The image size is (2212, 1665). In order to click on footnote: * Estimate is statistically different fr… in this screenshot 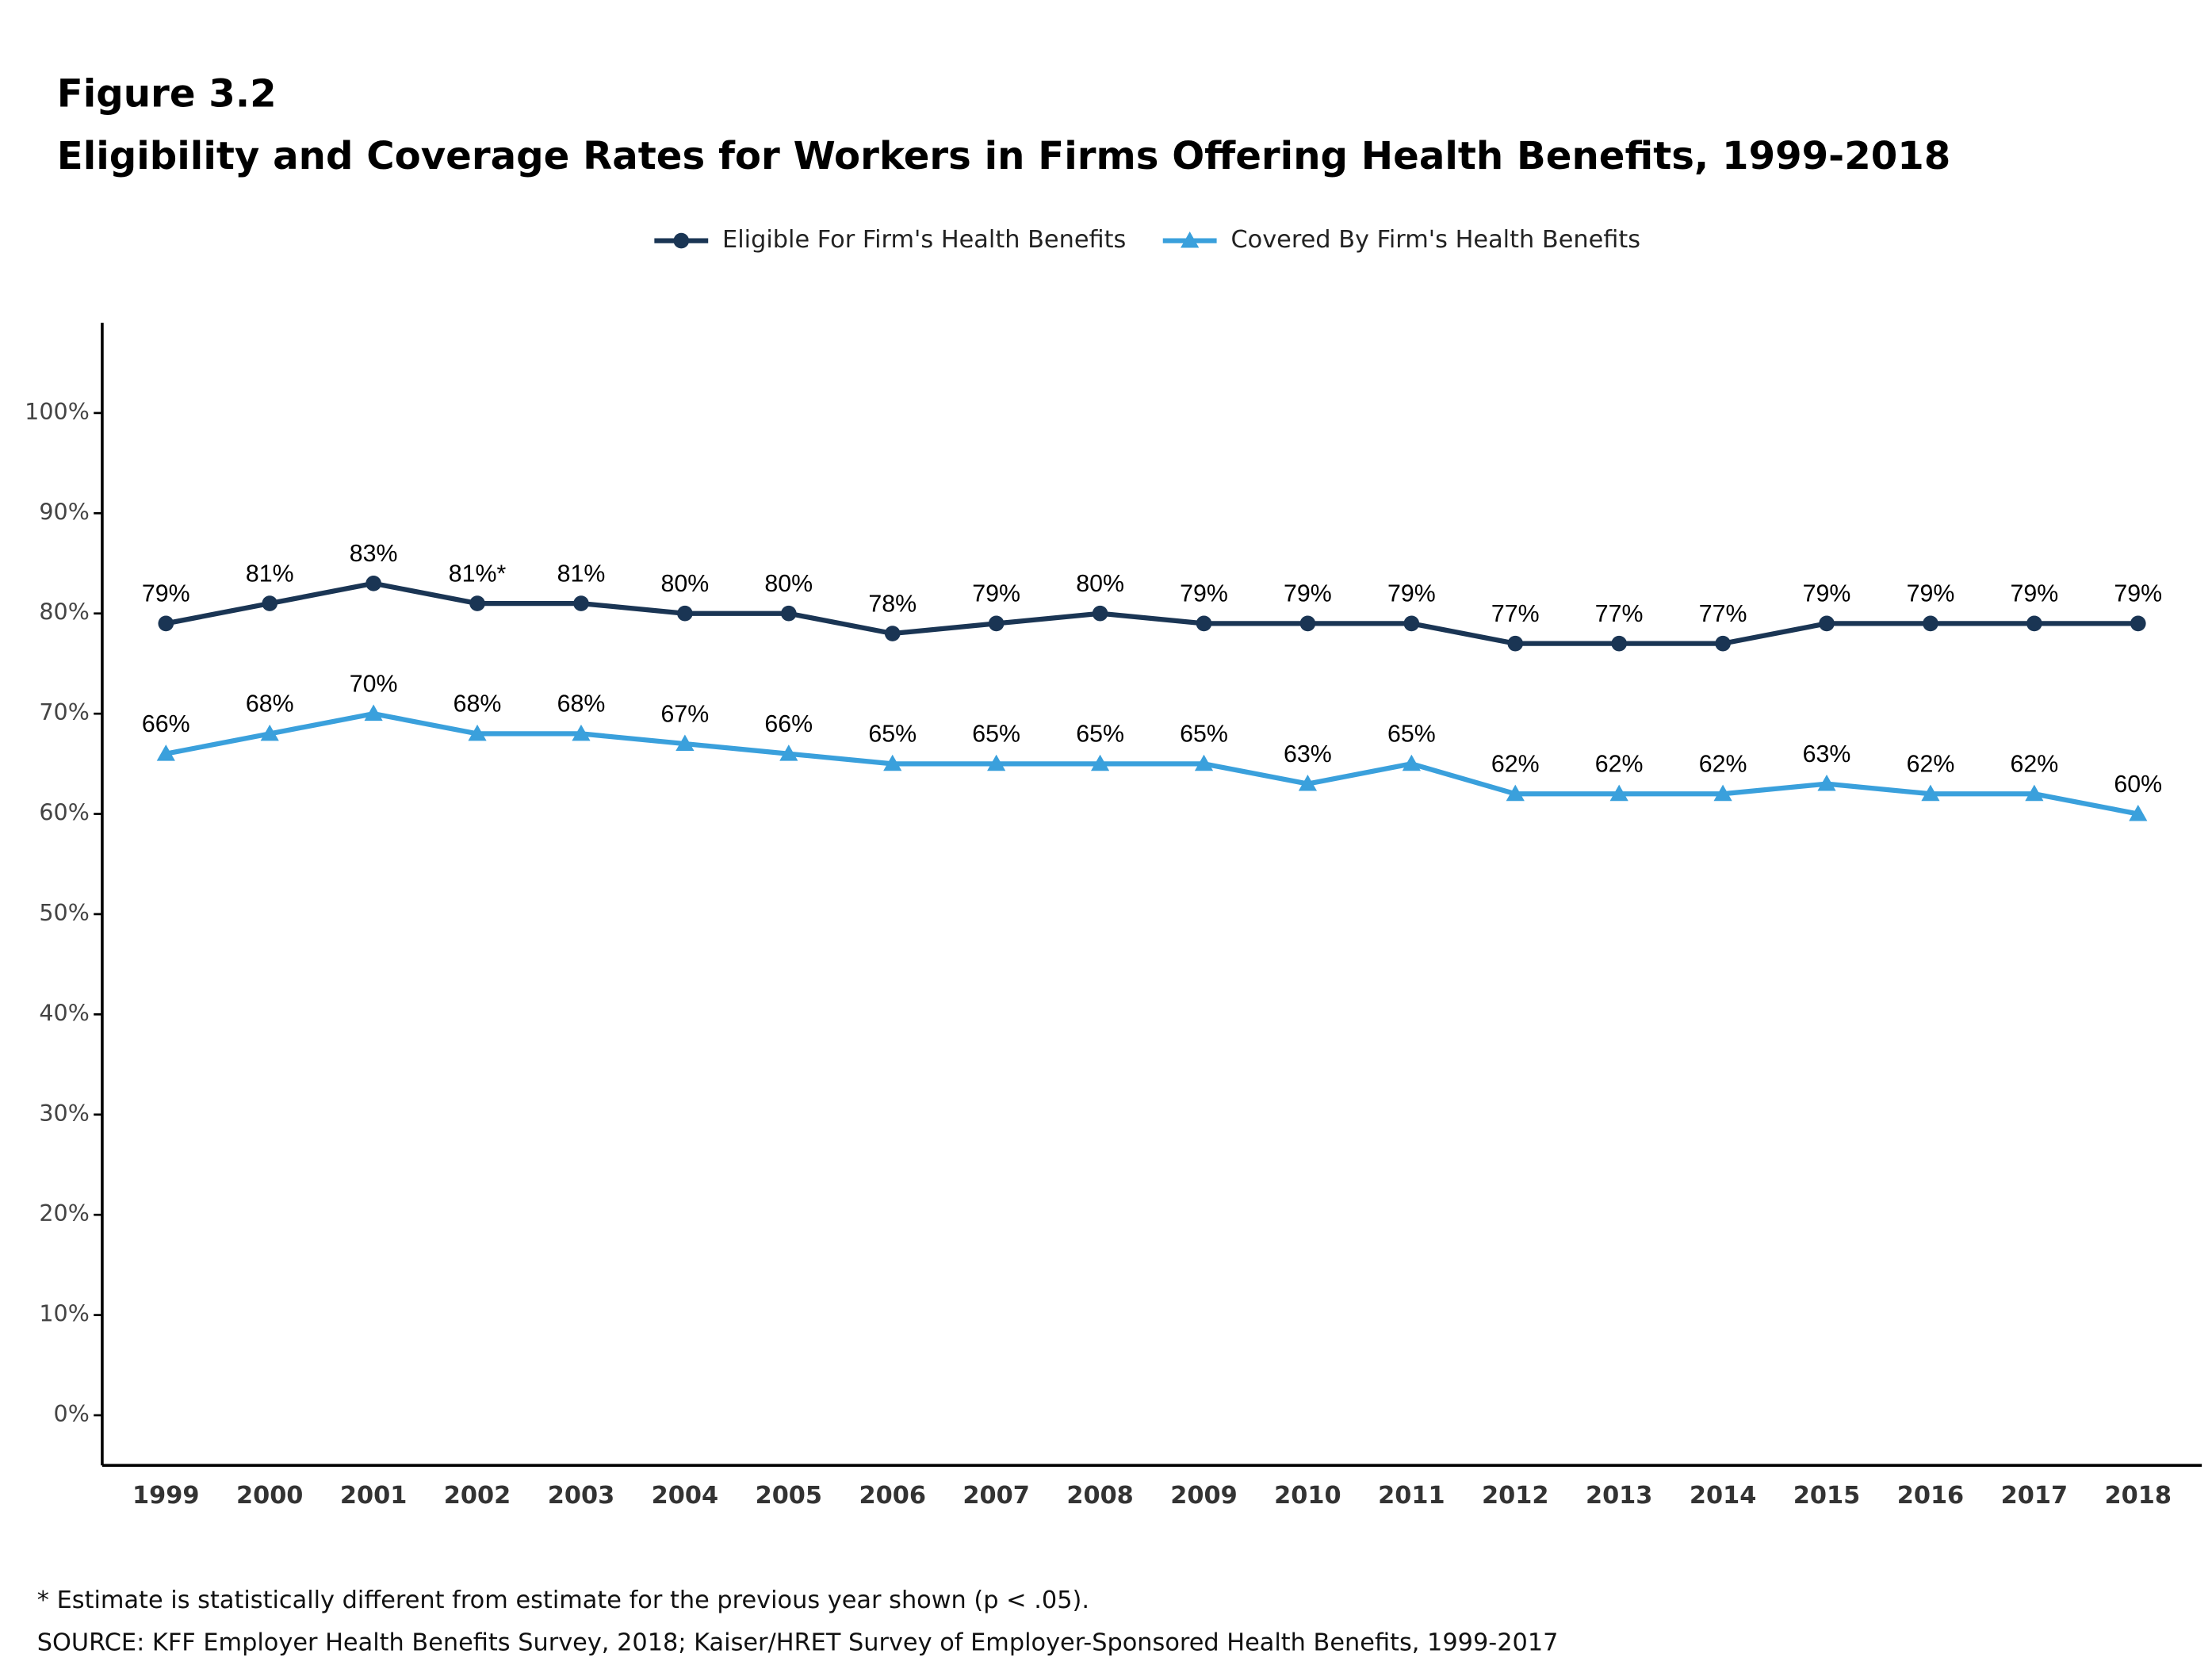, I will do `click(563, 1600)`.